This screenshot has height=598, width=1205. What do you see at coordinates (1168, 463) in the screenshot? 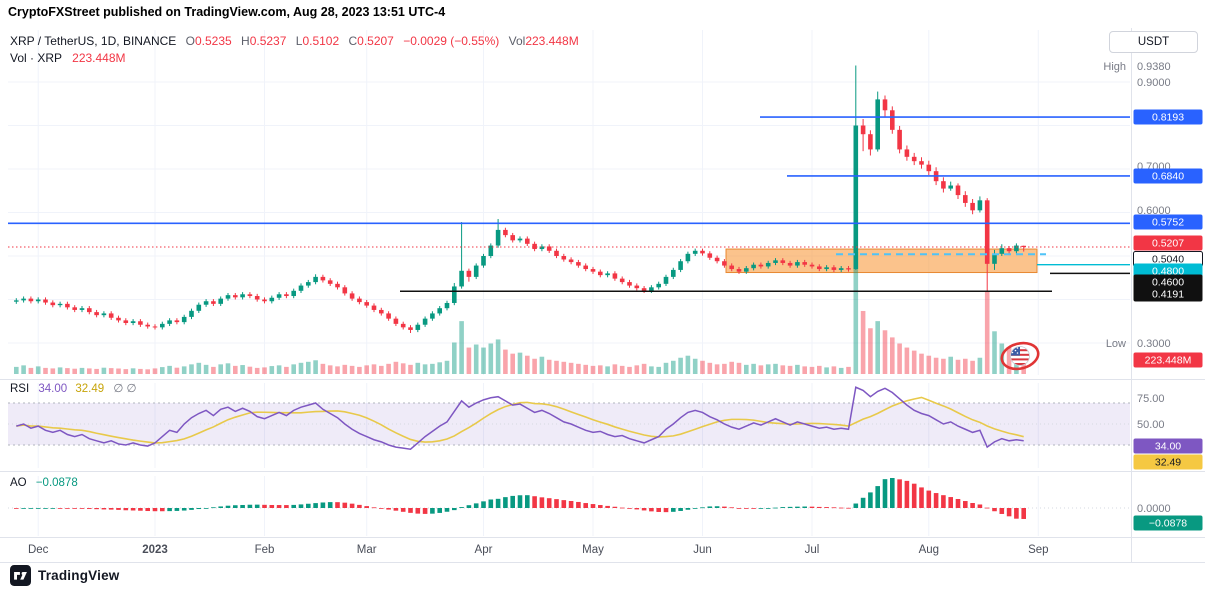
I see `svg-text: 32.49` at bounding box center [1168, 463].